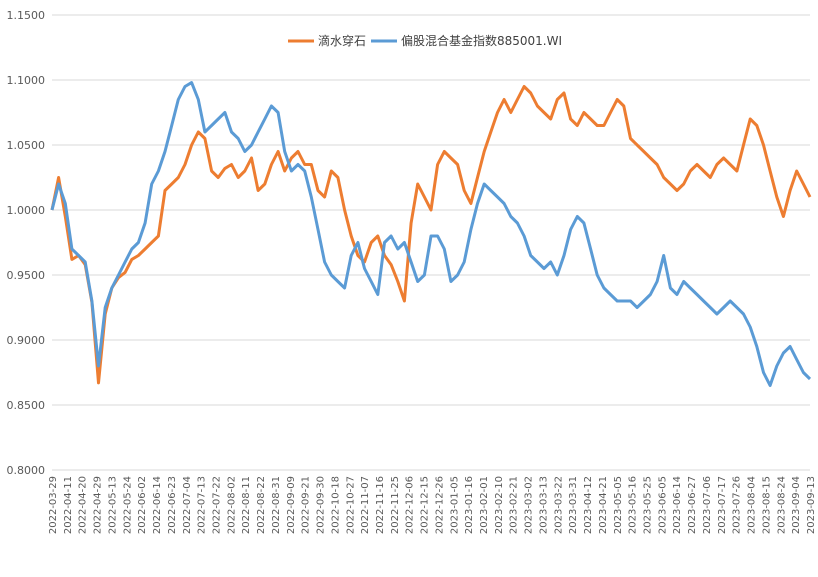 The width and height of the screenshot is (818, 577). Describe the element at coordinates (677, 505) in the screenshot. I see `x-tick-label: 2023-06-14` at that location.